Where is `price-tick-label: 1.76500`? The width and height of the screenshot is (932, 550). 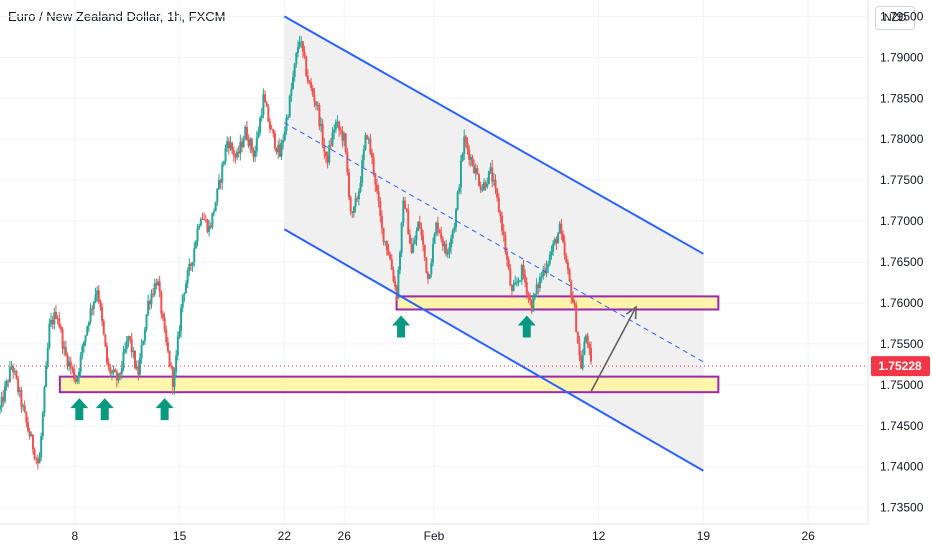
price-tick-label: 1.76500 is located at coordinates (902, 262).